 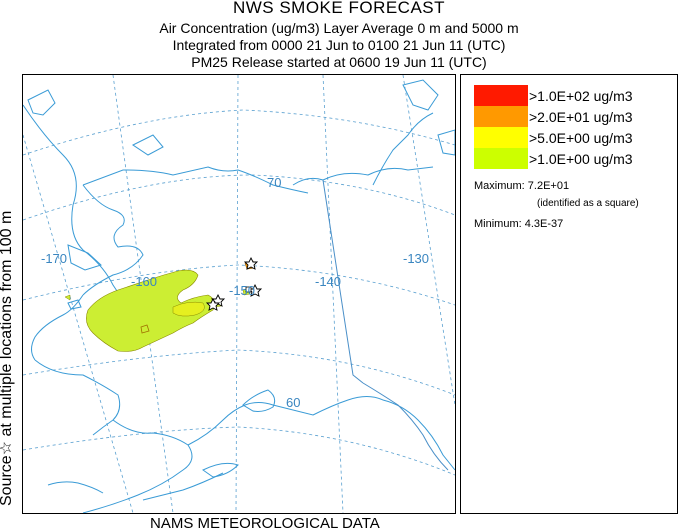 I want to click on gulf-coast, so click(x=321, y=433).